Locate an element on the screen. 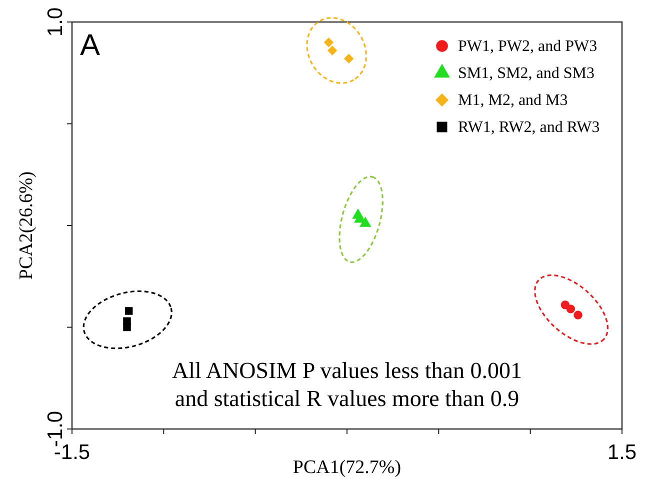  legend-label: PW1, PW2, and PW3 is located at coordinates (528, 46).